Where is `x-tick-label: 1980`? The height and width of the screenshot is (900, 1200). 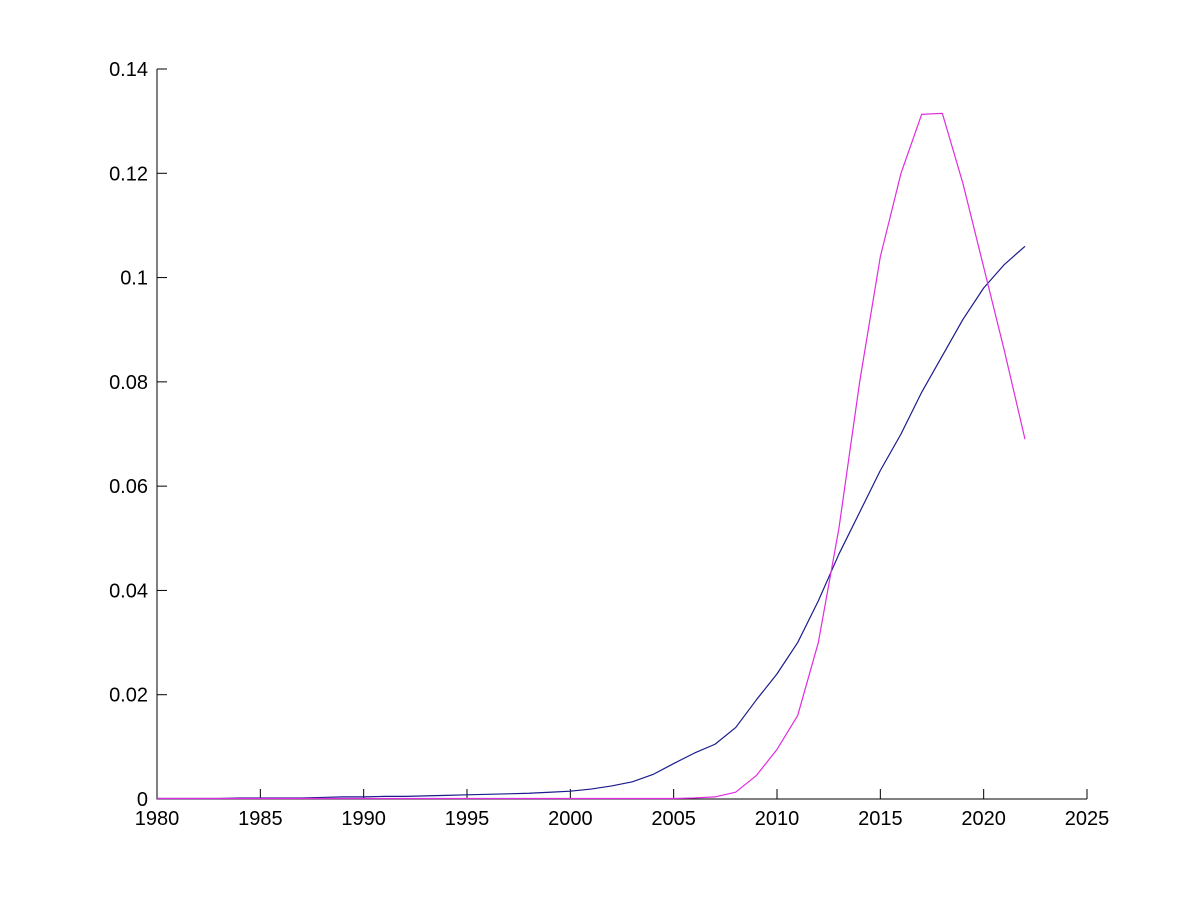
x-tick-label: 1980 is located at coordinates (157, 819).